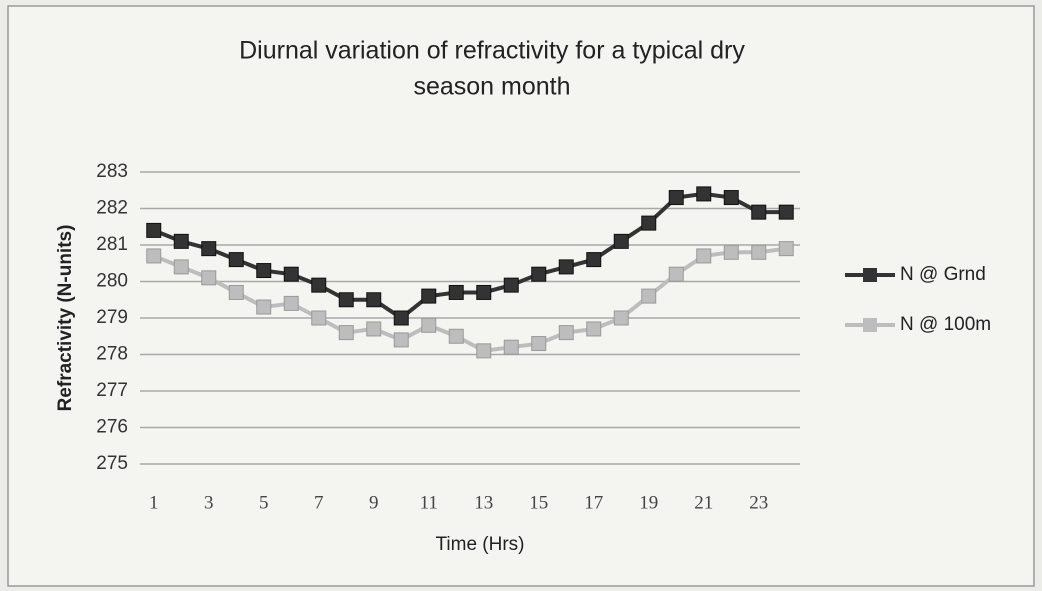 This screenshot has width=1042, height=591. What do you see at coordinates (538, 502) in the screenshot?
I see `x-tick-label: 15` at bounding box center [538, 502].